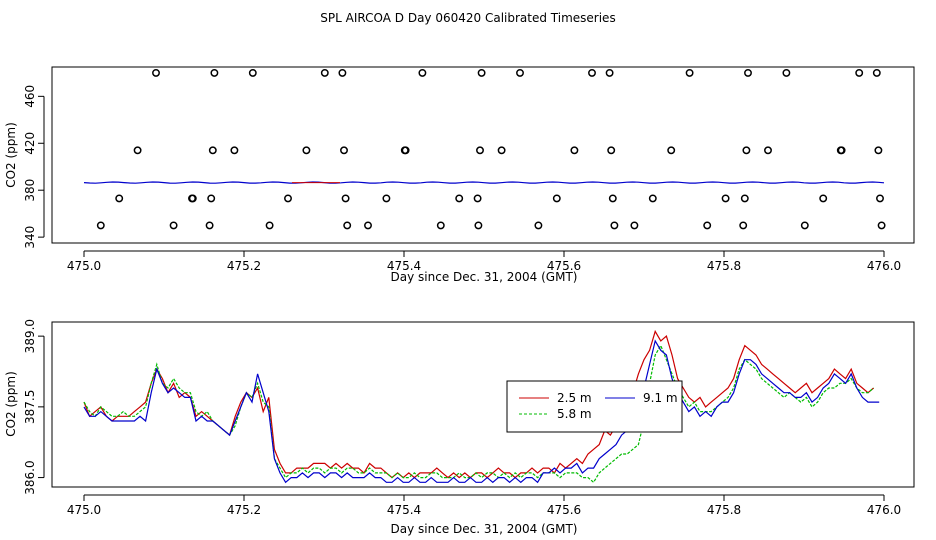 The image size is (936, 540). Describe the element at coordinates (564, 510) in the screenshot. I see `bottom-x-tick-label: 475.6` at that location.